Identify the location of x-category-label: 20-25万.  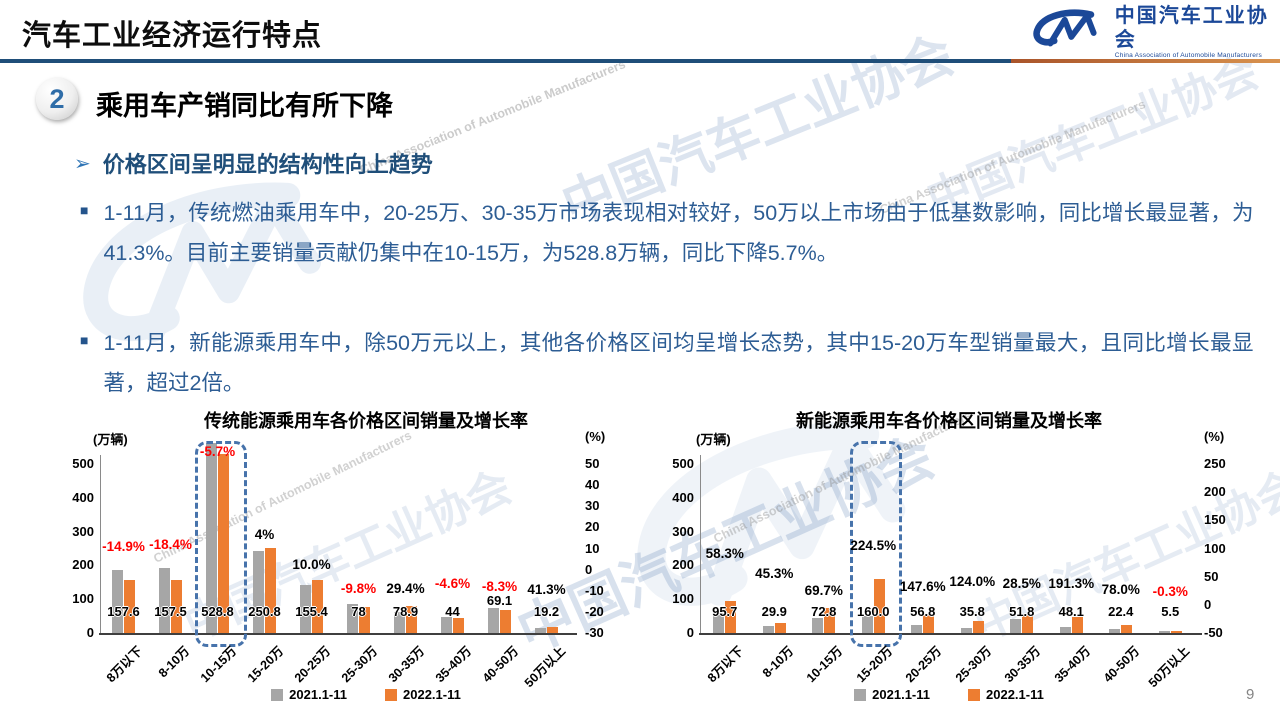
(312, 664).